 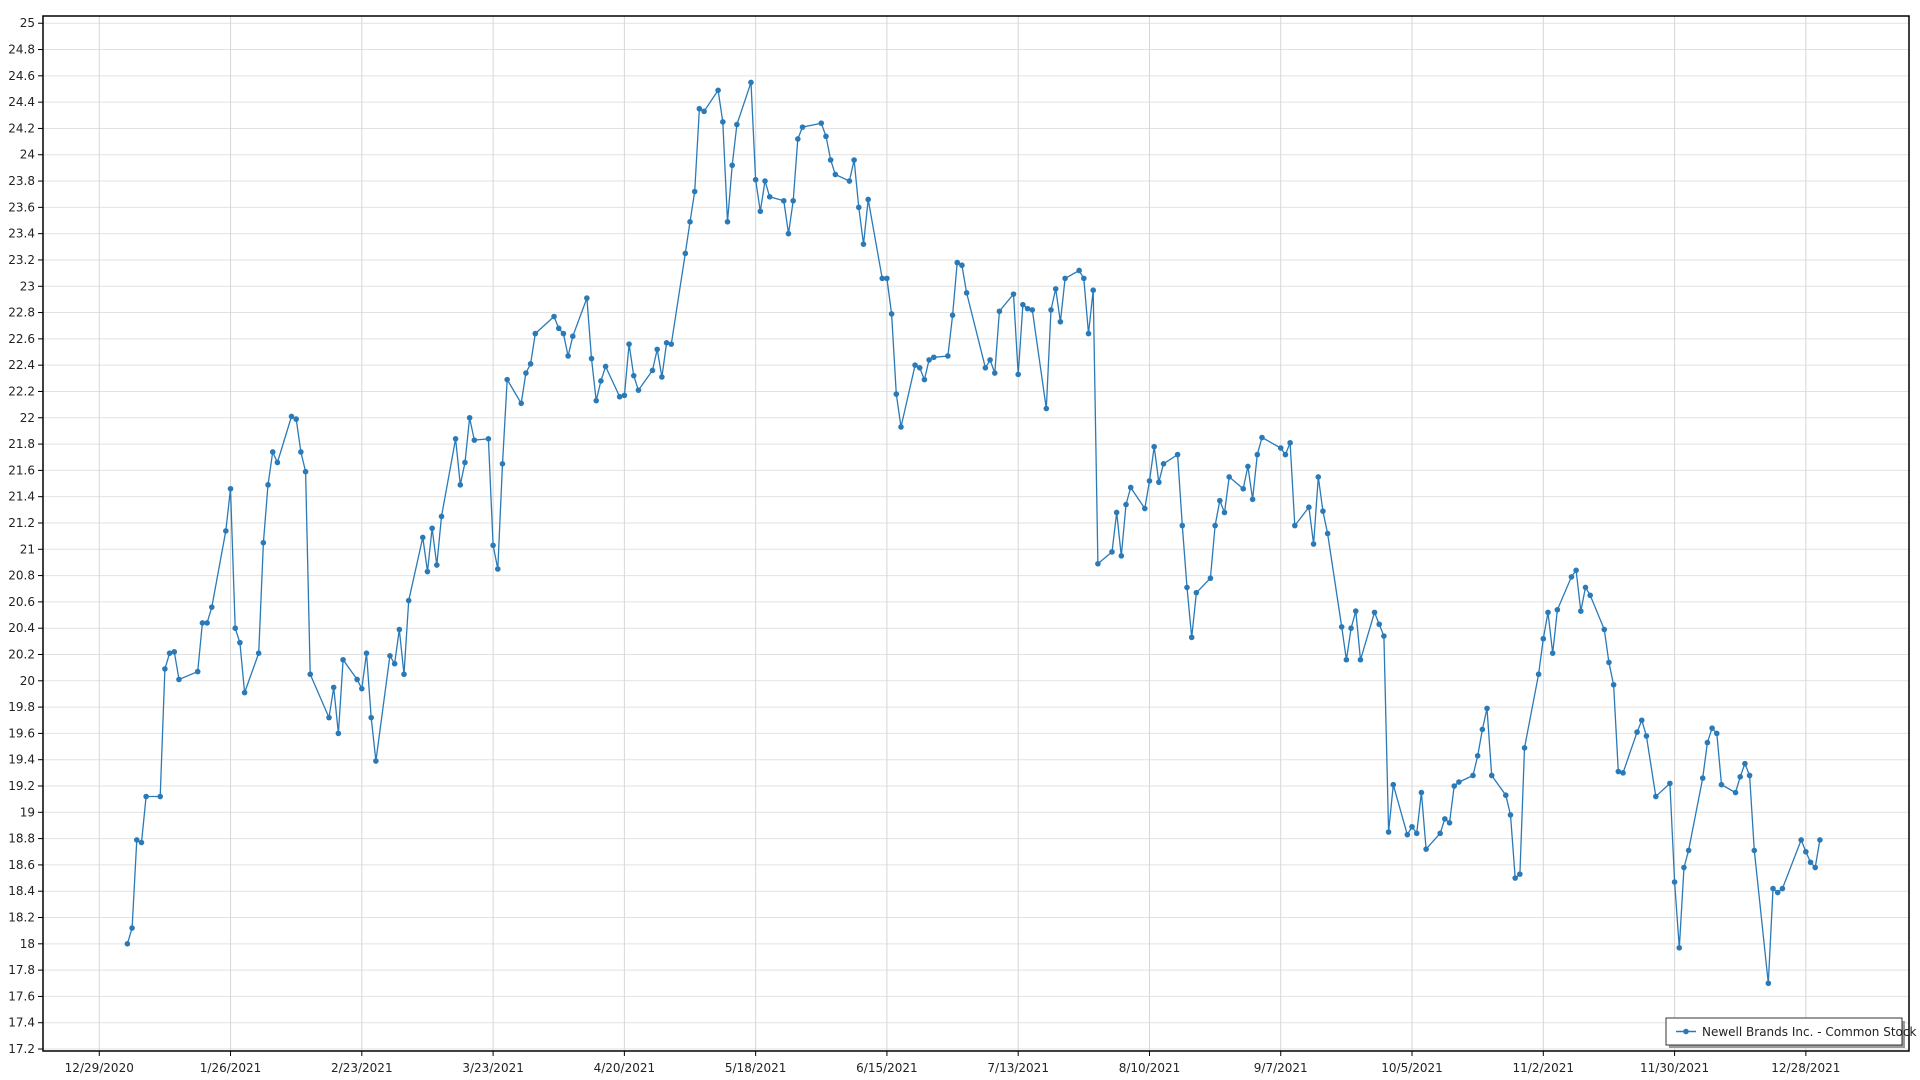 I want to click on y-tick-label: 19.4, so click(x=21, y=760).